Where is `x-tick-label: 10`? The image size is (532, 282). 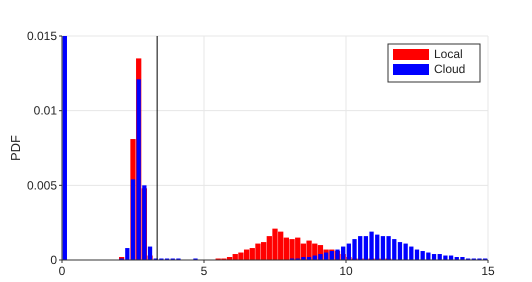
x-tick-label: 10 is located at coordinates (346, 271).